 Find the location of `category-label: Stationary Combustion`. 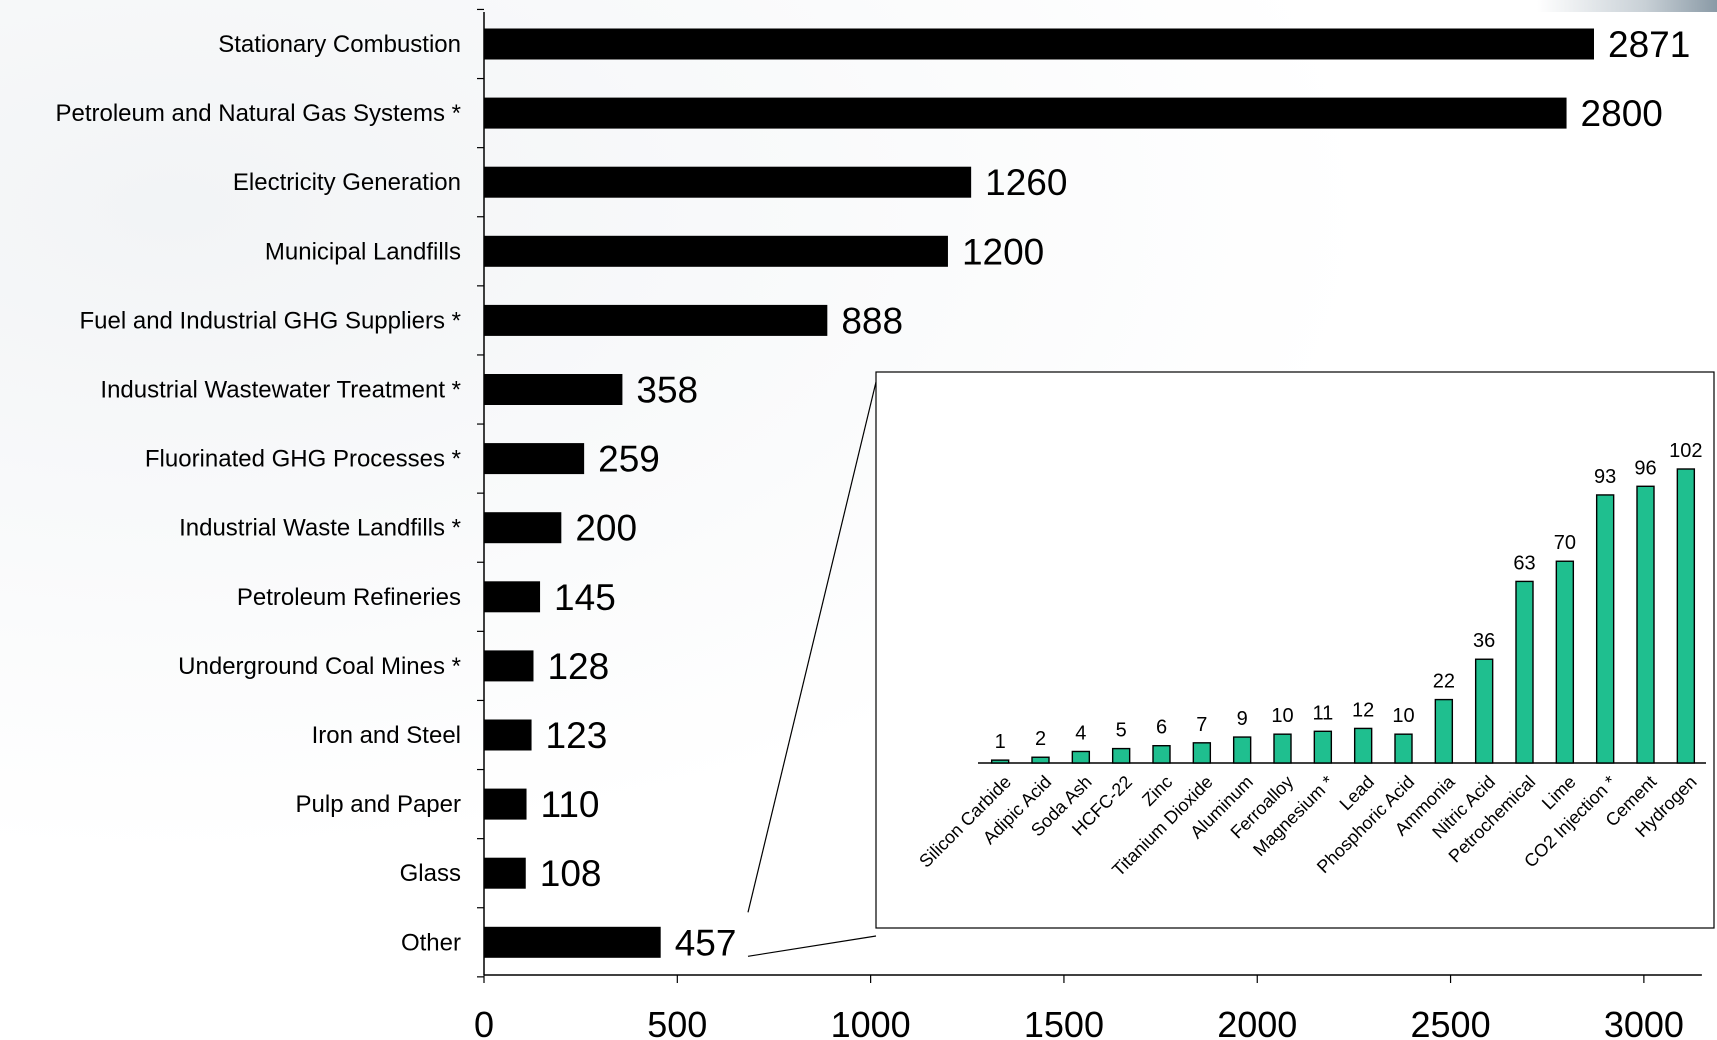

category-label: Stationary Combustion is located at coordinates (339, 44).